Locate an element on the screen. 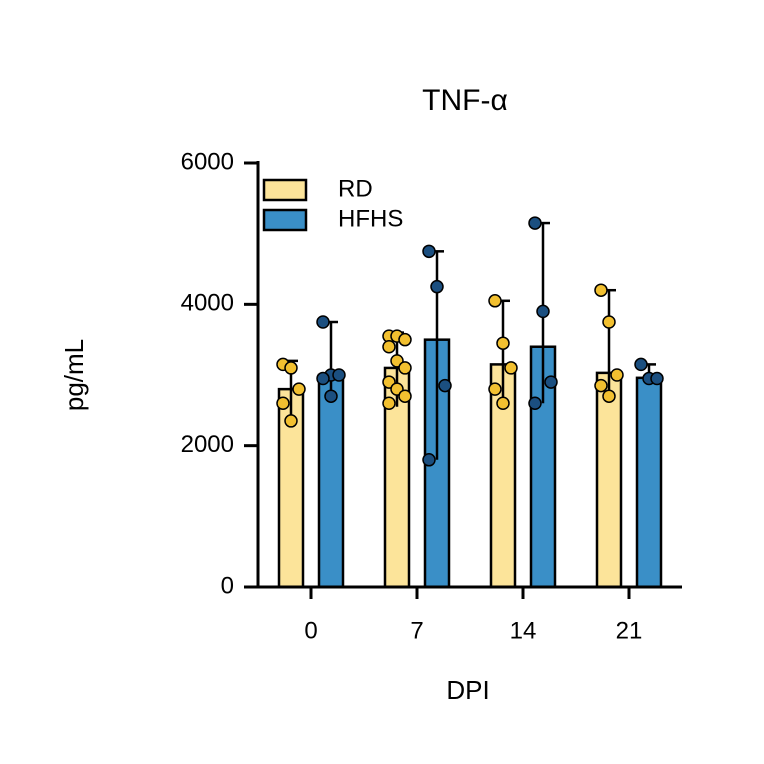 This screenshot has height=764, width=764. y-tick-label: 4000 is located at coordinates (207, 303).